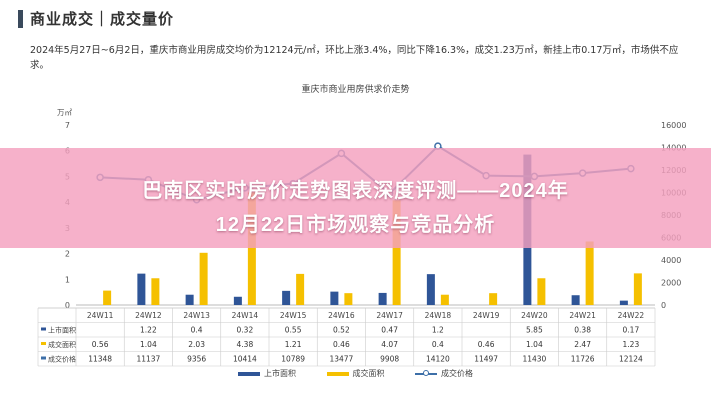 The image size is (711, 400). Describe the element at coordinates (62, 359) in the screenshot. I see `table-row-label: 成交价格` at that location.